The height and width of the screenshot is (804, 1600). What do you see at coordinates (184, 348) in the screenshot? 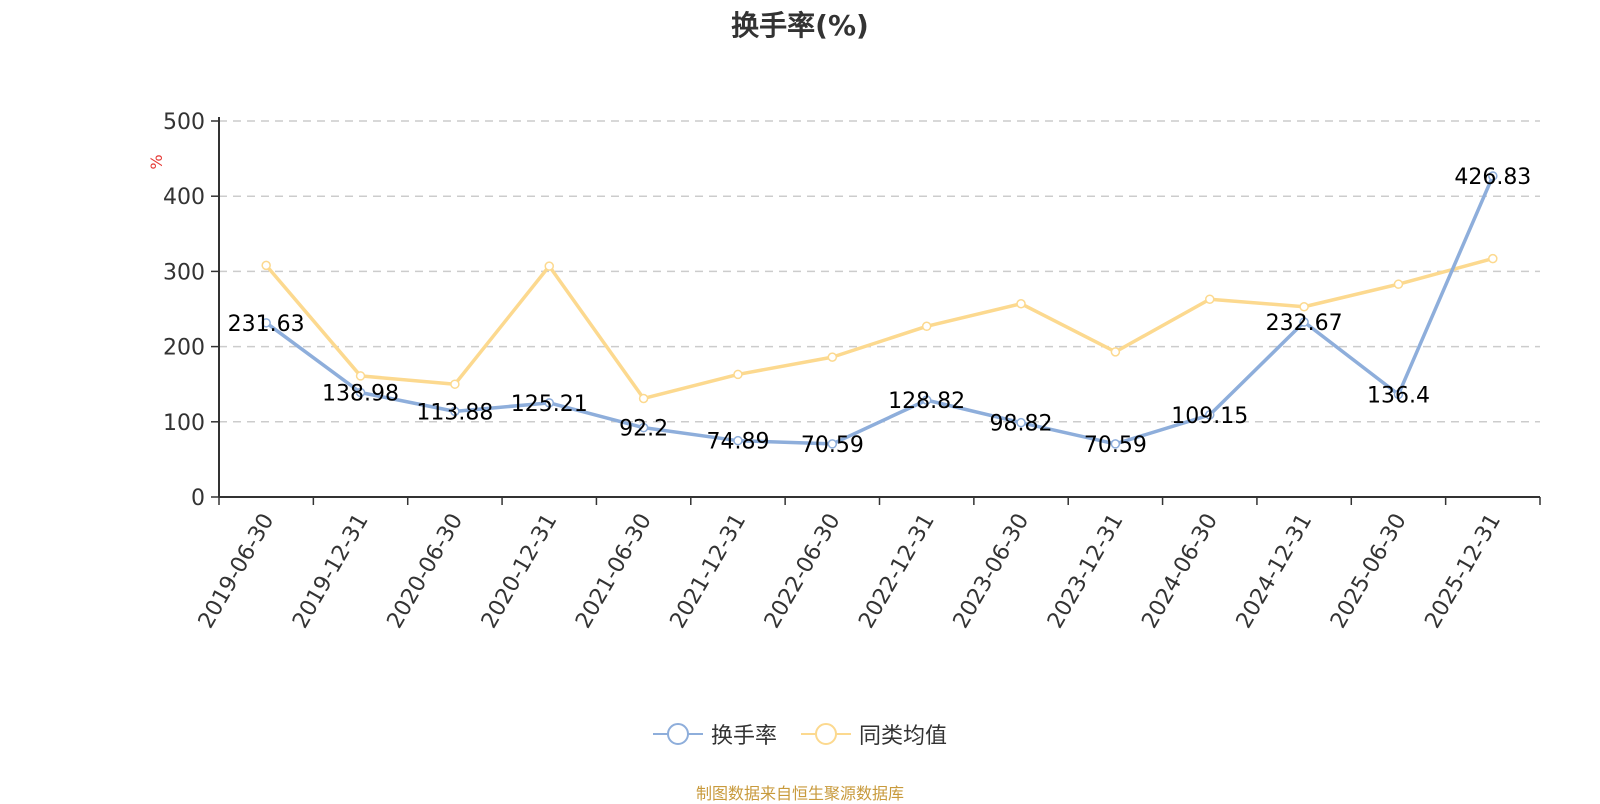
I see `y-tick-label: 200` at bounding box center [184, 348].